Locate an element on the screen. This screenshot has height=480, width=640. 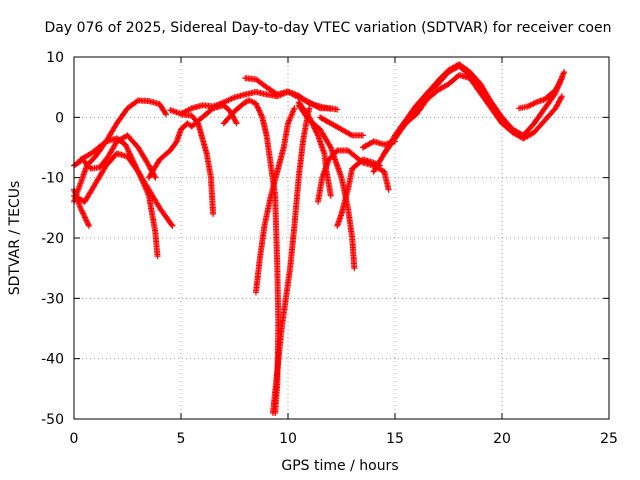
x-tick-label: 20 is located at coordinates (502, 439).